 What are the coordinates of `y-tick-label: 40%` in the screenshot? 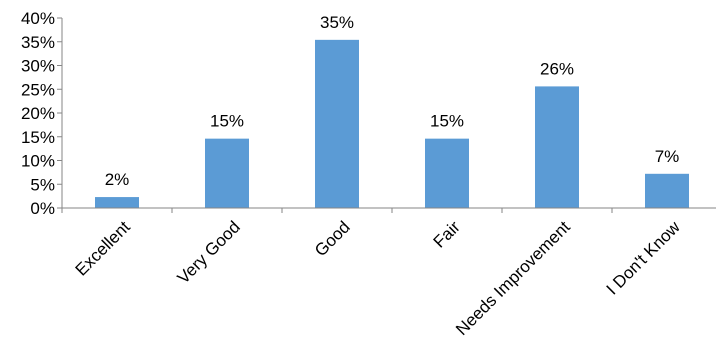 It's located at (38, 18).